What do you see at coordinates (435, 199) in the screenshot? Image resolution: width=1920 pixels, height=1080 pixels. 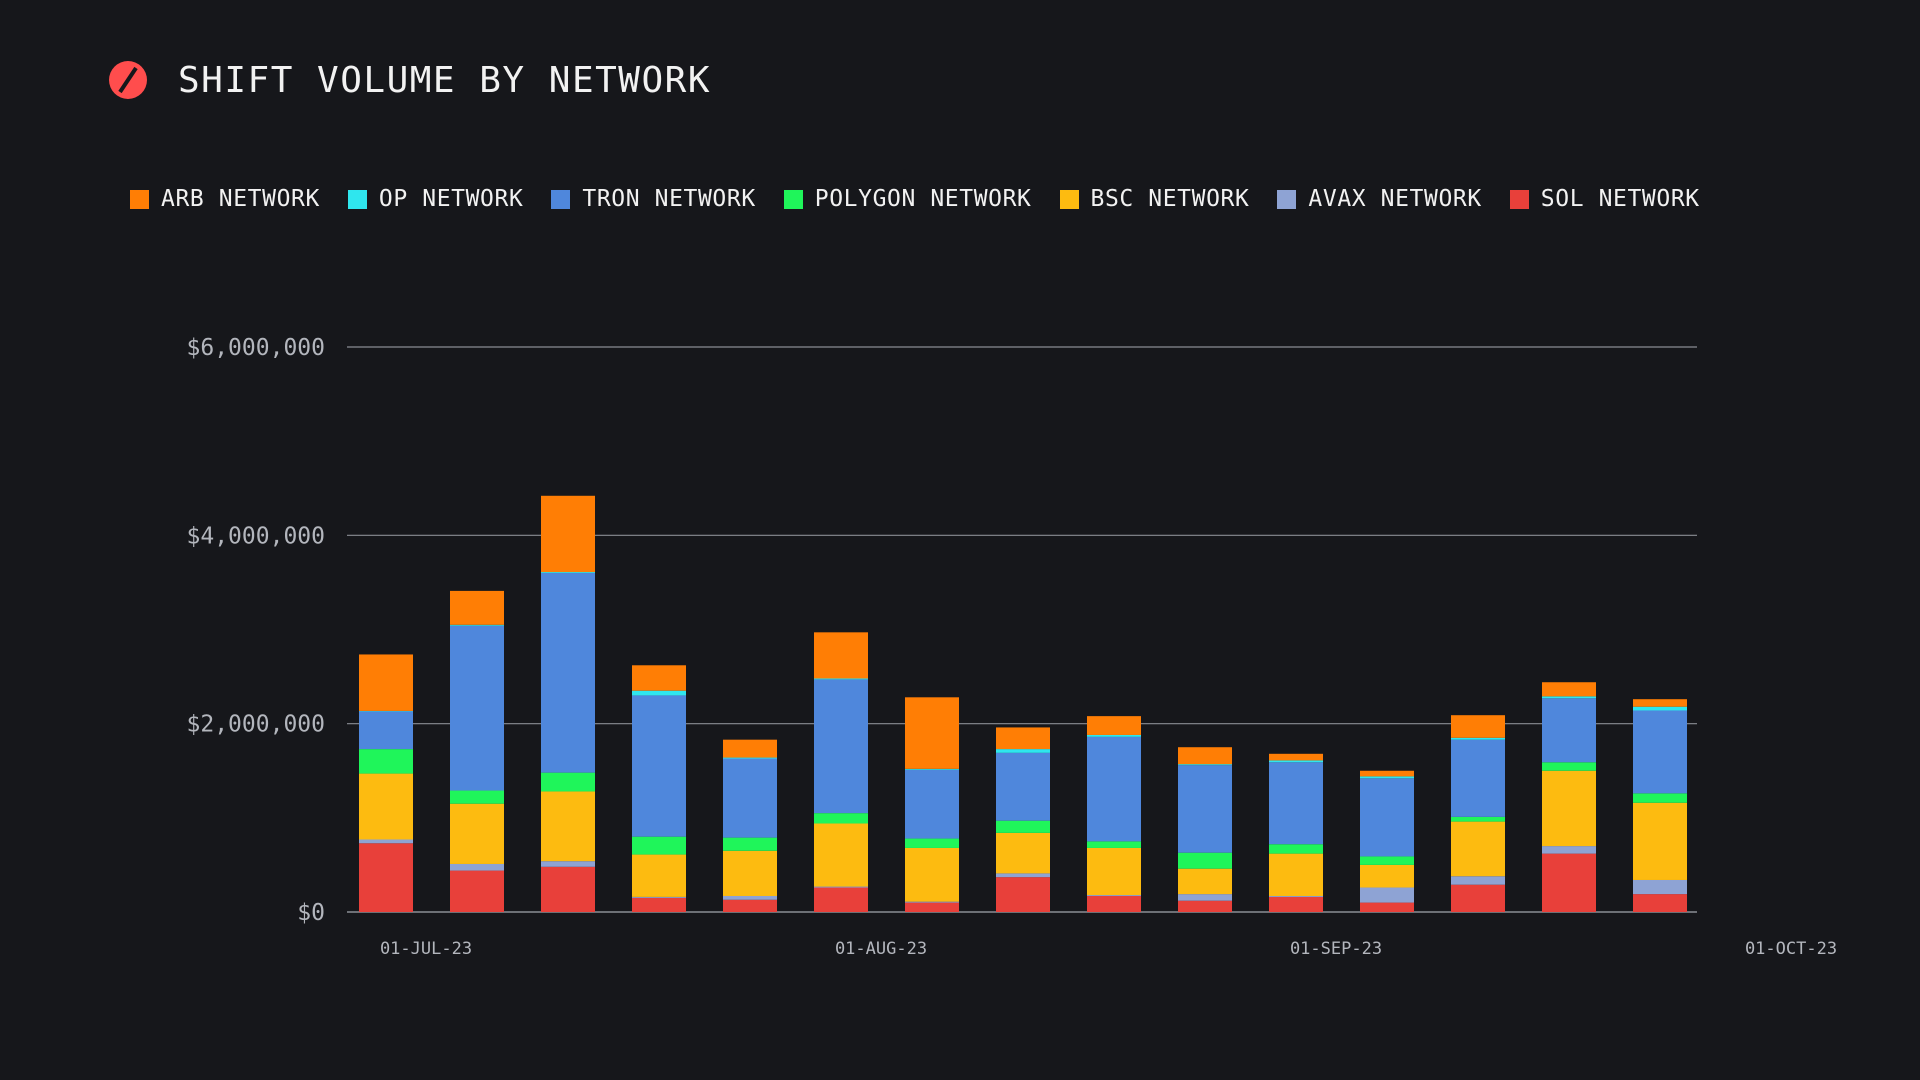 I see `legend-item: OP NETWORK` at bounding box center [435, 199].